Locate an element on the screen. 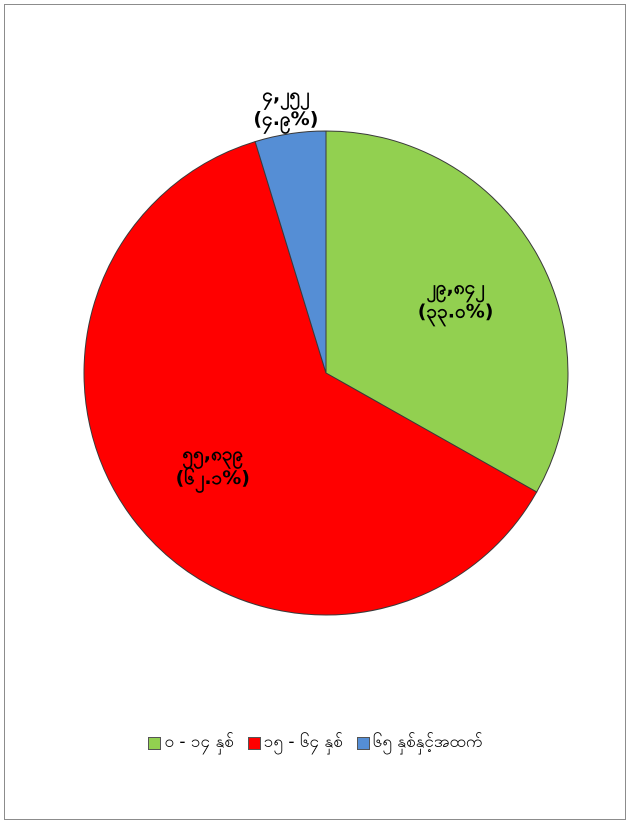 The image size is (631, 825). legend-label-65-plus: ၆၅ နှစ်နှင့်အထက် is located at coordinates (427, 742).